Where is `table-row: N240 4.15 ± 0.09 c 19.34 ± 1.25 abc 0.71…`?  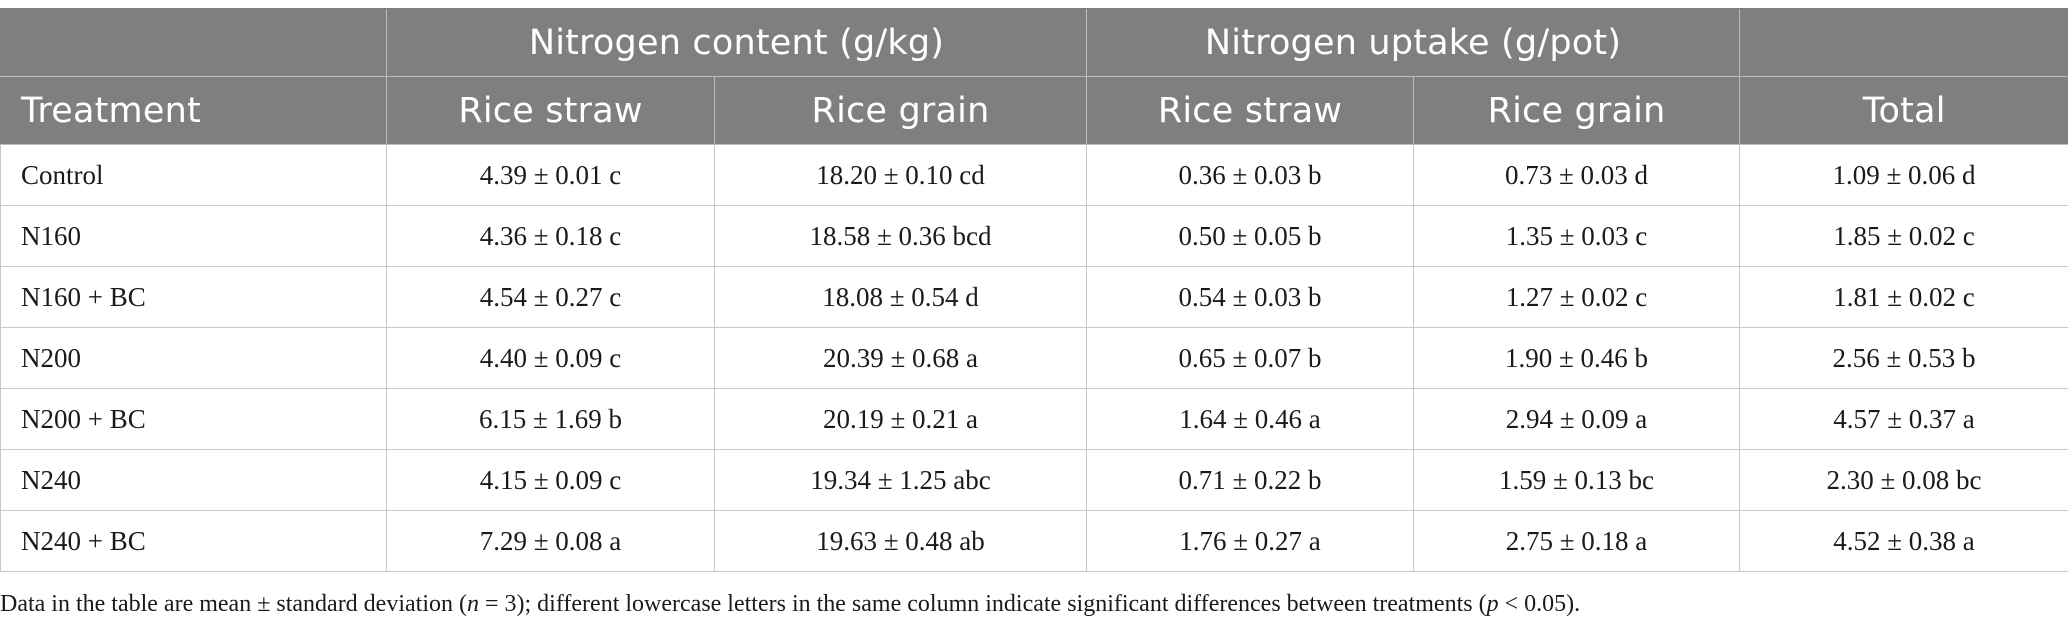
table-row: N240 4.15 ± 0.09 c 19.34 ± 1.25 abc 0.71… is located at coordinates (1034, 480).